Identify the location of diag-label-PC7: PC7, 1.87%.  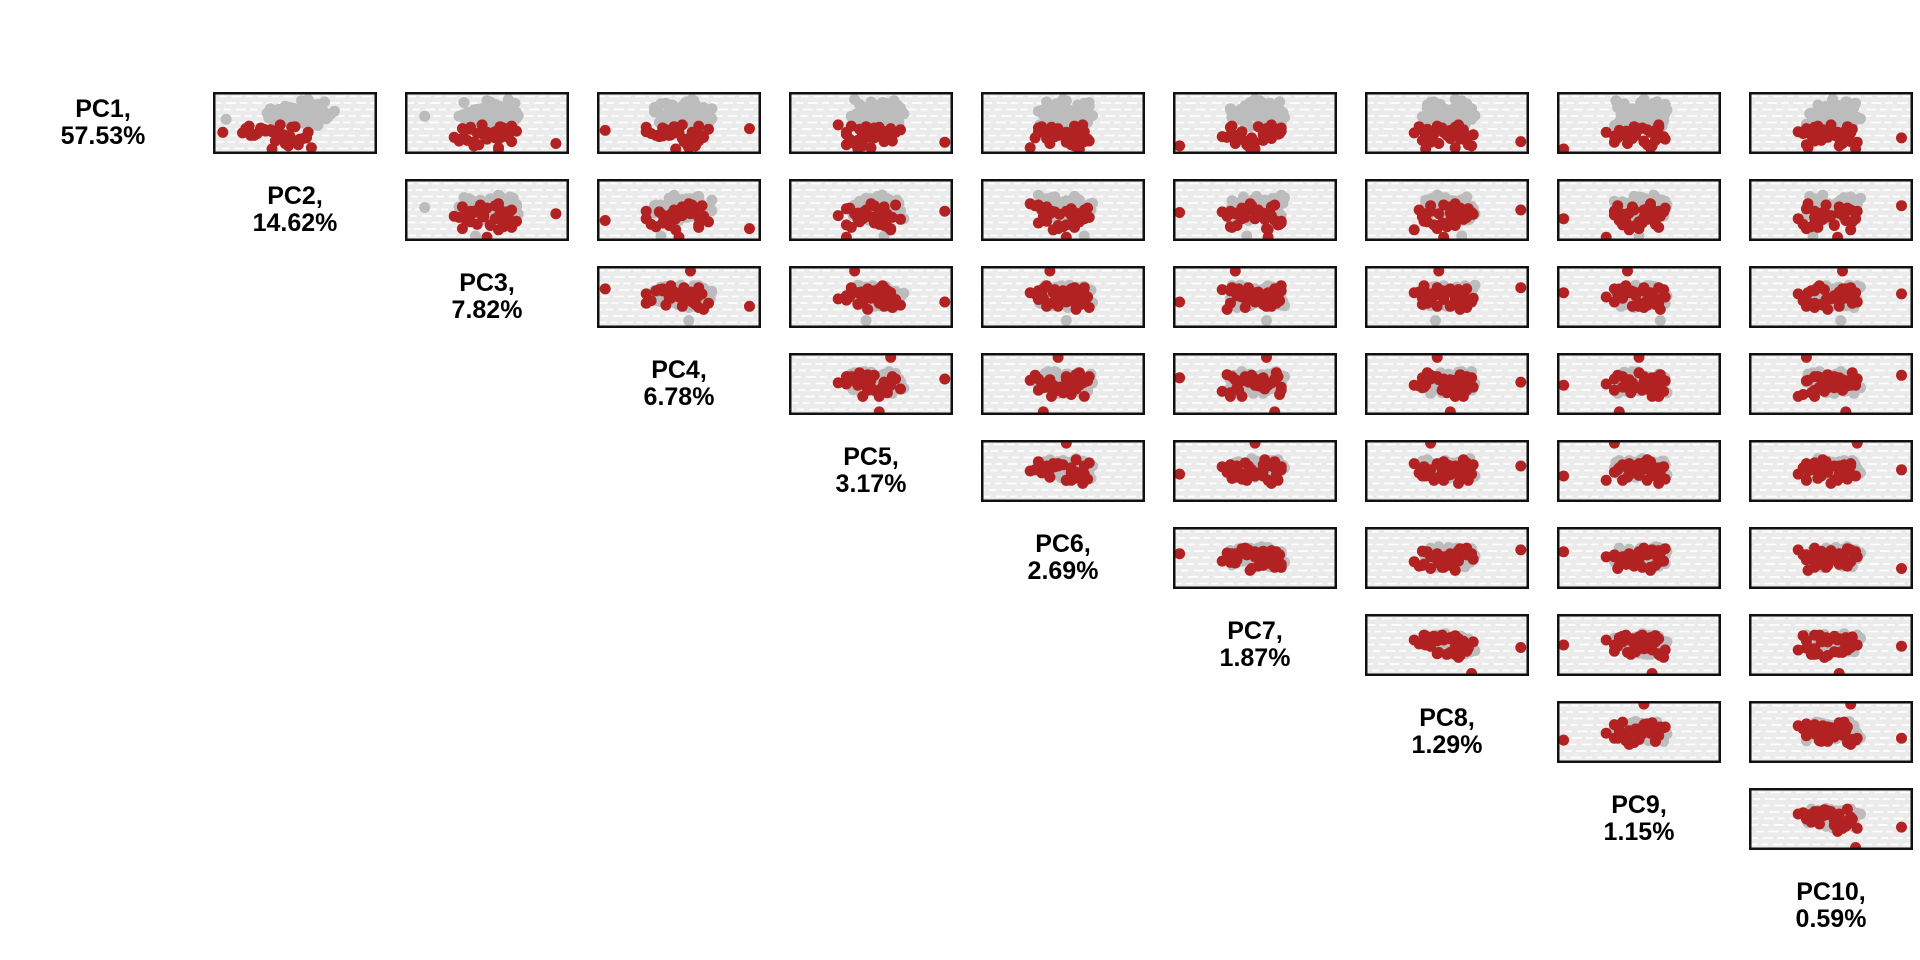
(1255, 645).